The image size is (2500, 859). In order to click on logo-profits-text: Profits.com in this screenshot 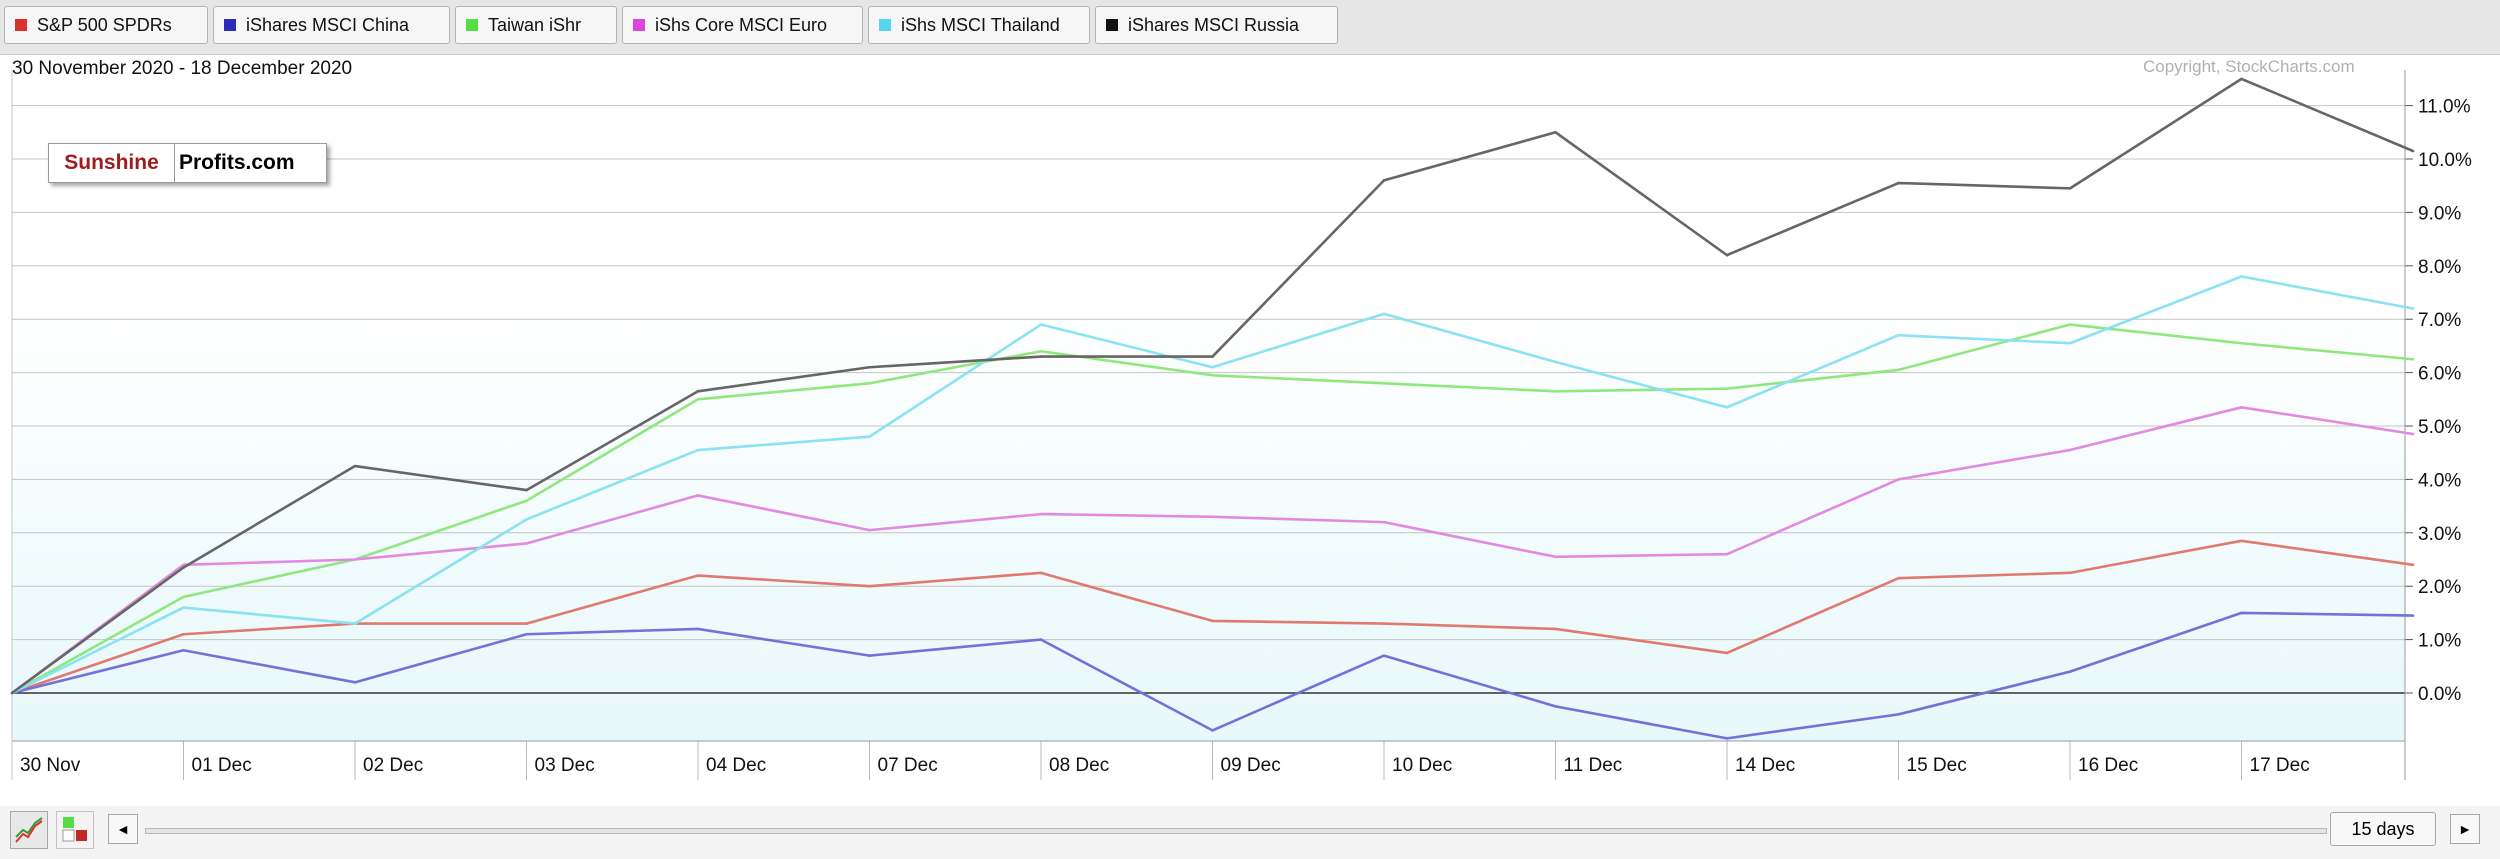, I will do `click(237, 162)`.